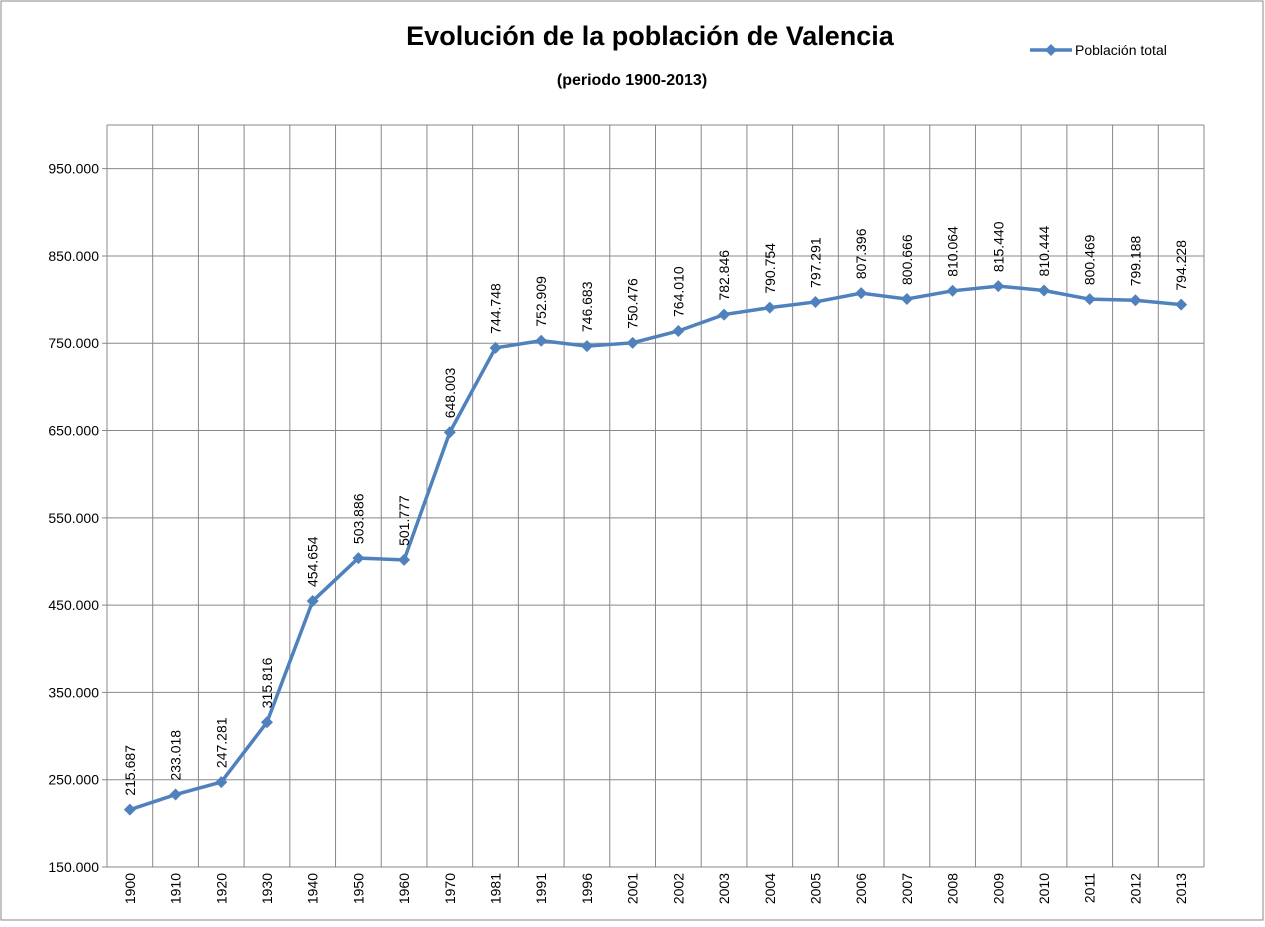 Image resolution: width=1265 pixels, height=927 pixels. What do you see at coordinates (1044, 251) in the screenshot?
I see `data-label: 810.444` at bounding box center [1044, 251].